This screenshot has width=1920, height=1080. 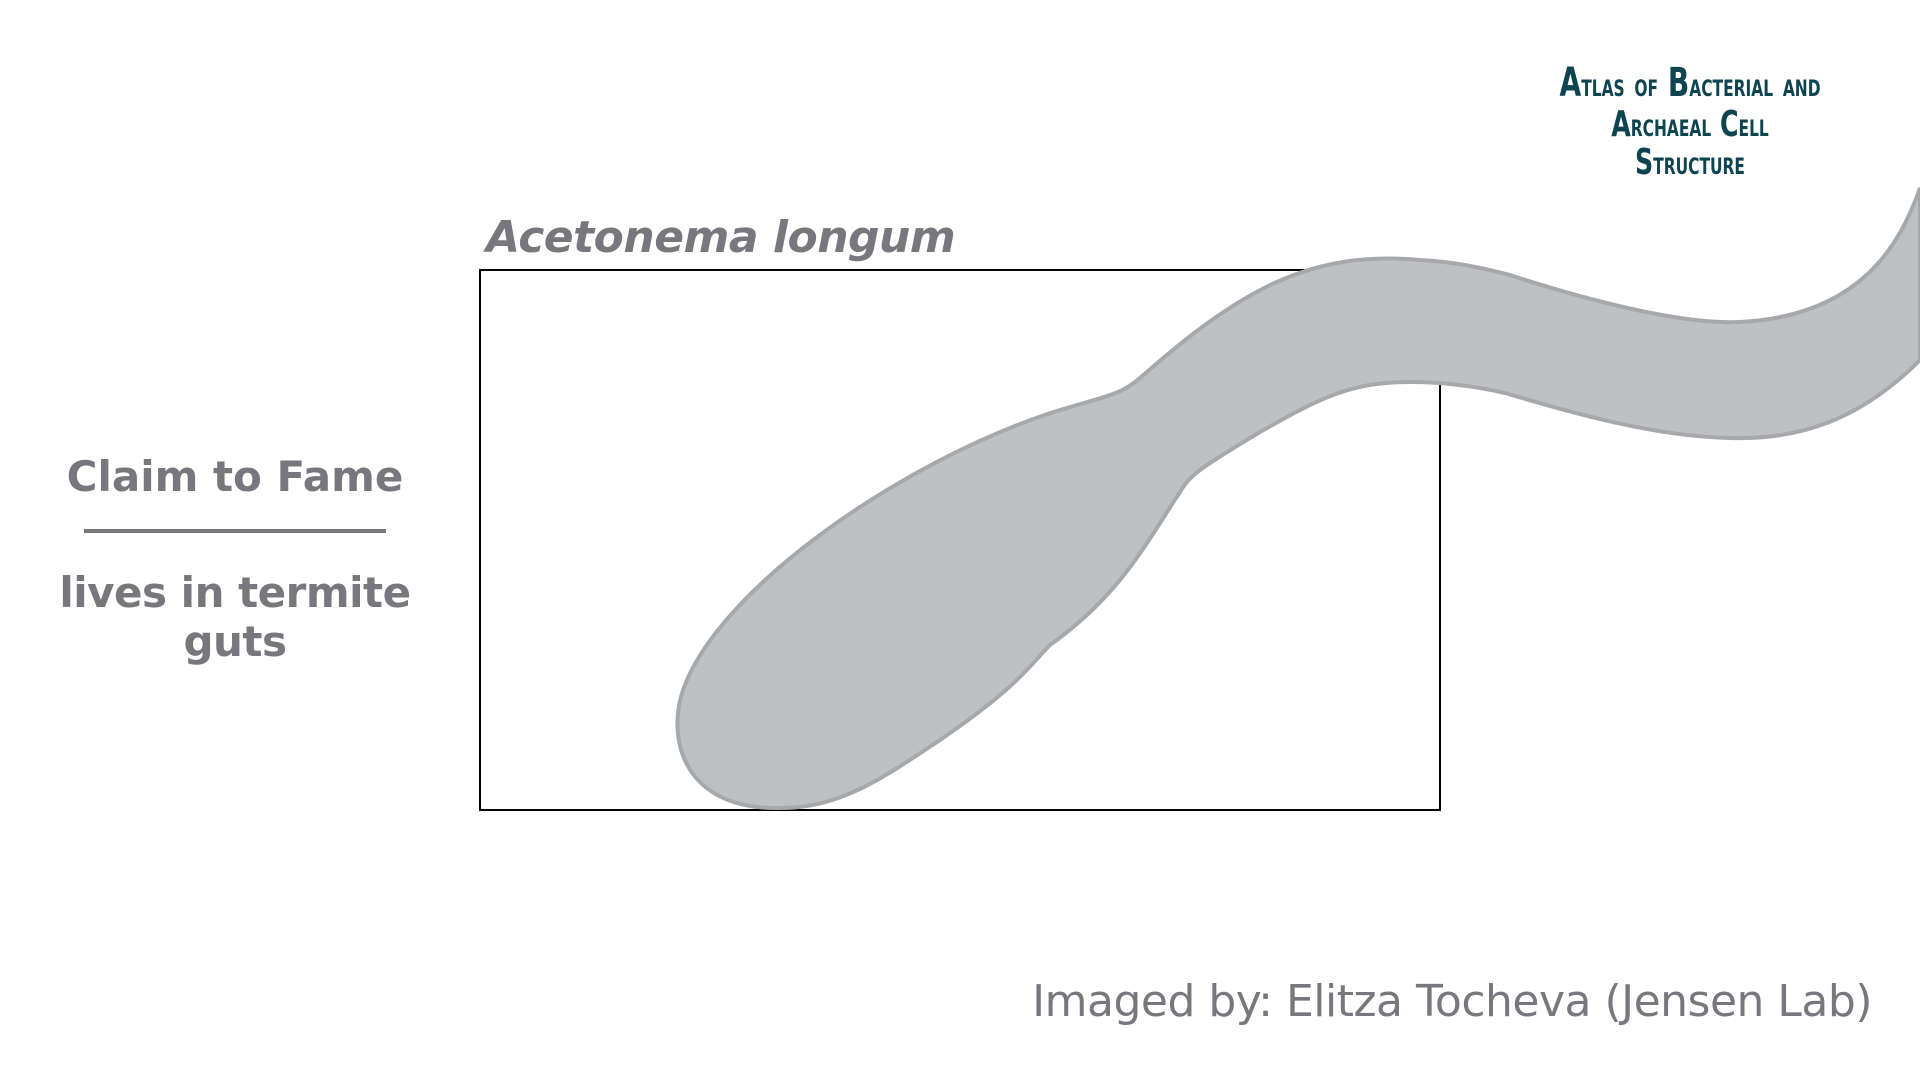 What do you see at coordinates (235, 476) in the screenshot?
I see `claim-to-fame-heading: Claim to Fame` at bounding box center [235, 476].